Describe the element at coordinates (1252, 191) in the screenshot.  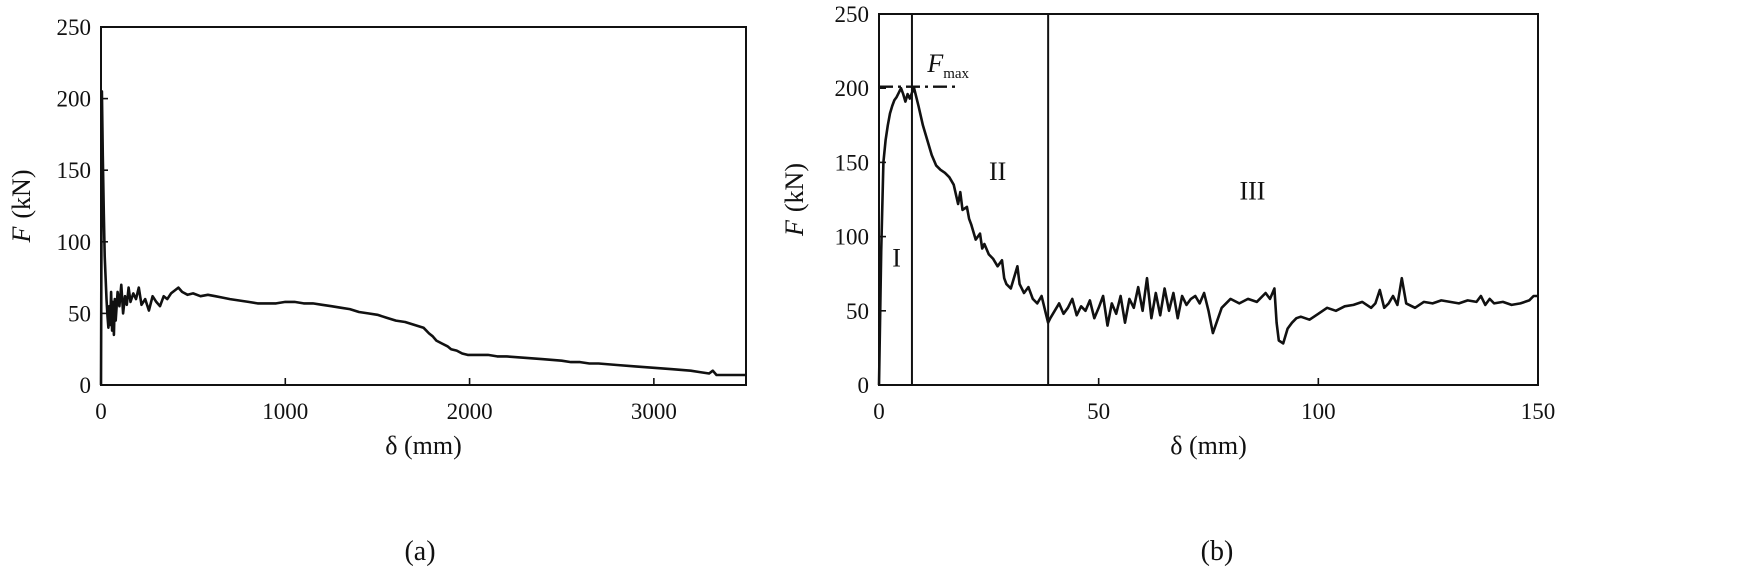
I see `region-label-iii: III` at that location.